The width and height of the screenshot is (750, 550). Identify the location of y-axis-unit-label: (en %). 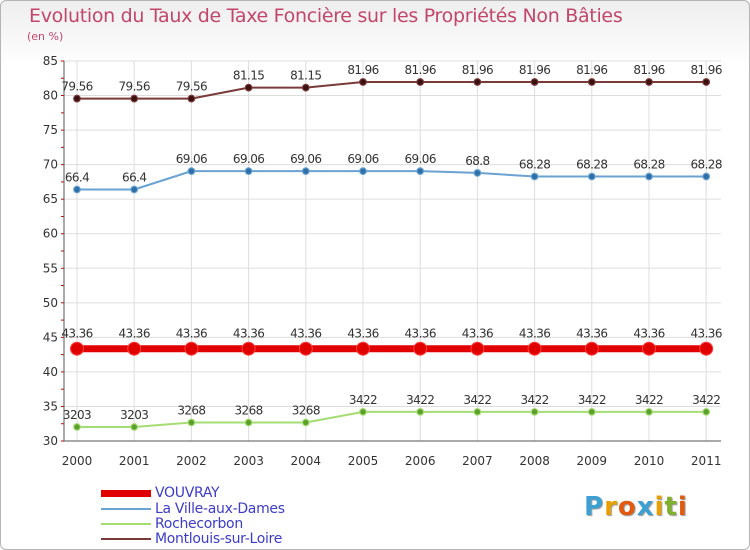
(45, 36).